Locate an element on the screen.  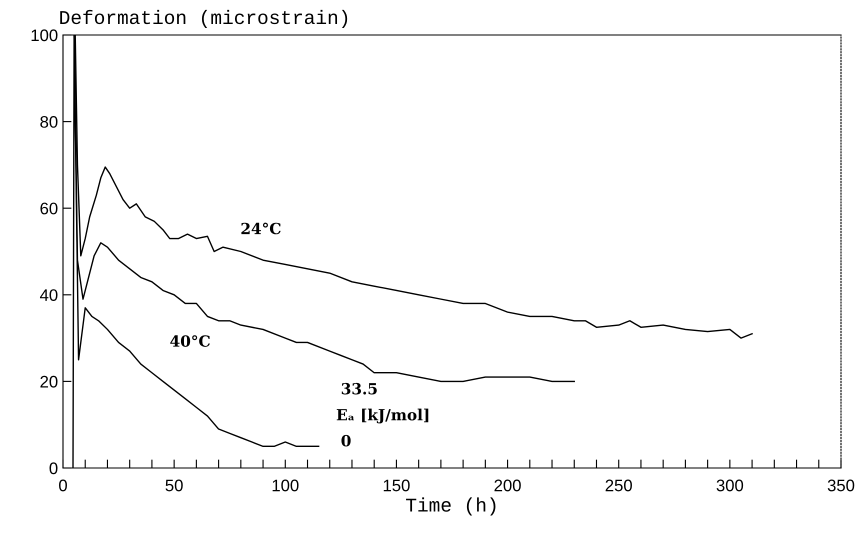
annotation: 0 is located at coordinates (346, 440).